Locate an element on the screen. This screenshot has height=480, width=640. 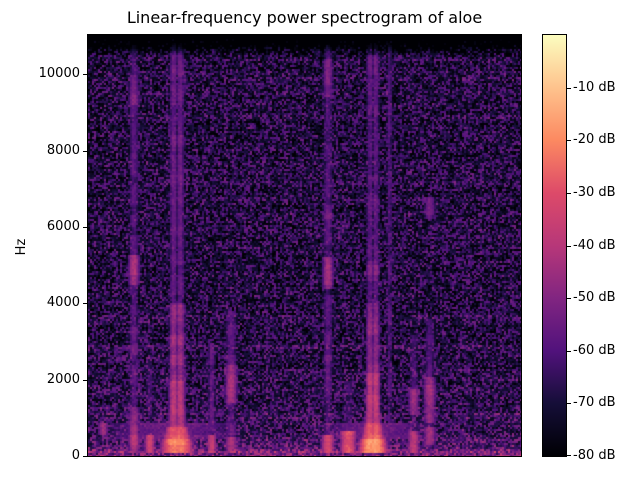
colorbar-gradient is located at coordinates (554, 245).